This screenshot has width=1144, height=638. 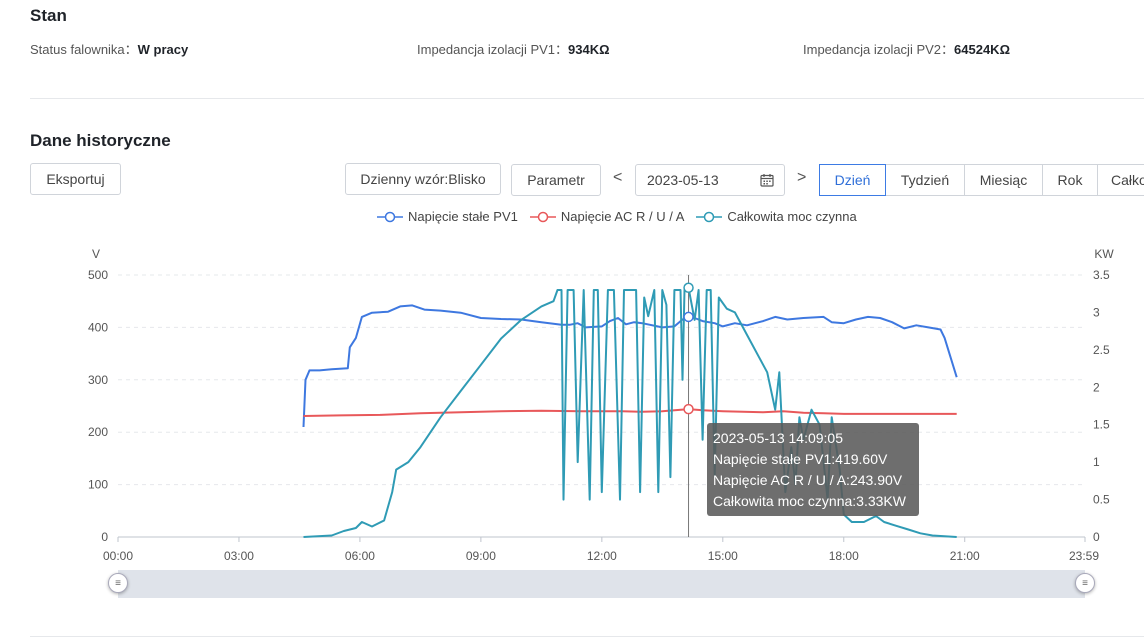 I want to click on zoom-slider-left-handle: ≡, so click(x=118, y=583).